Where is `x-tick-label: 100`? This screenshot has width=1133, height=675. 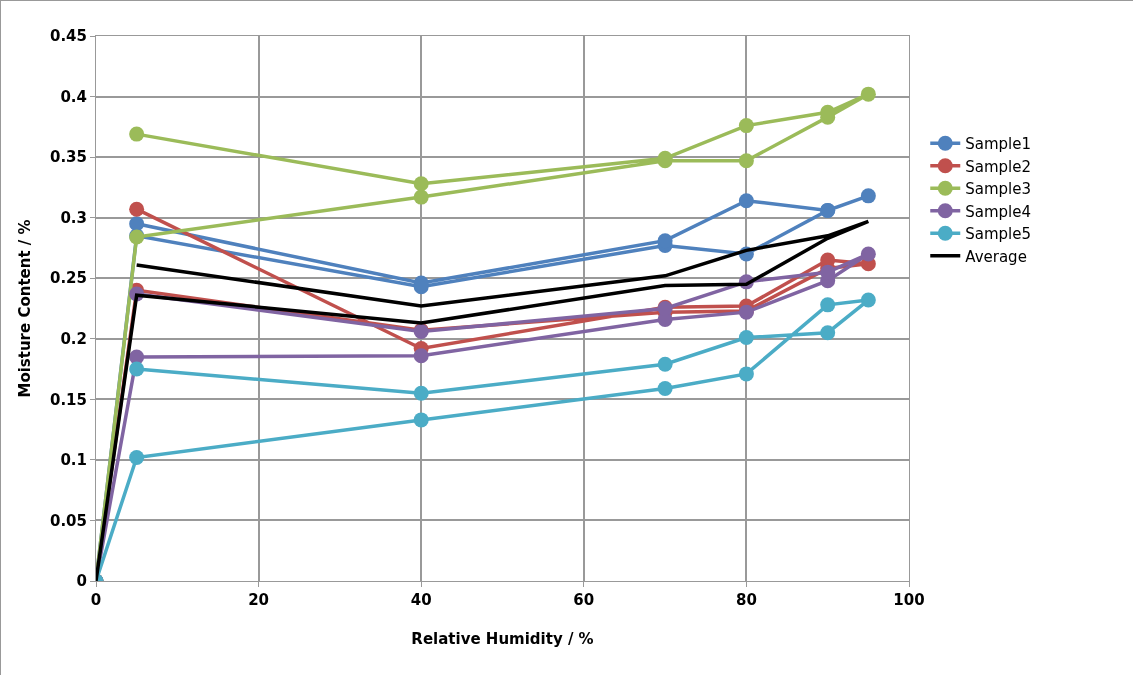
x-tick-label: 100 is located at coordinates (909, 600).